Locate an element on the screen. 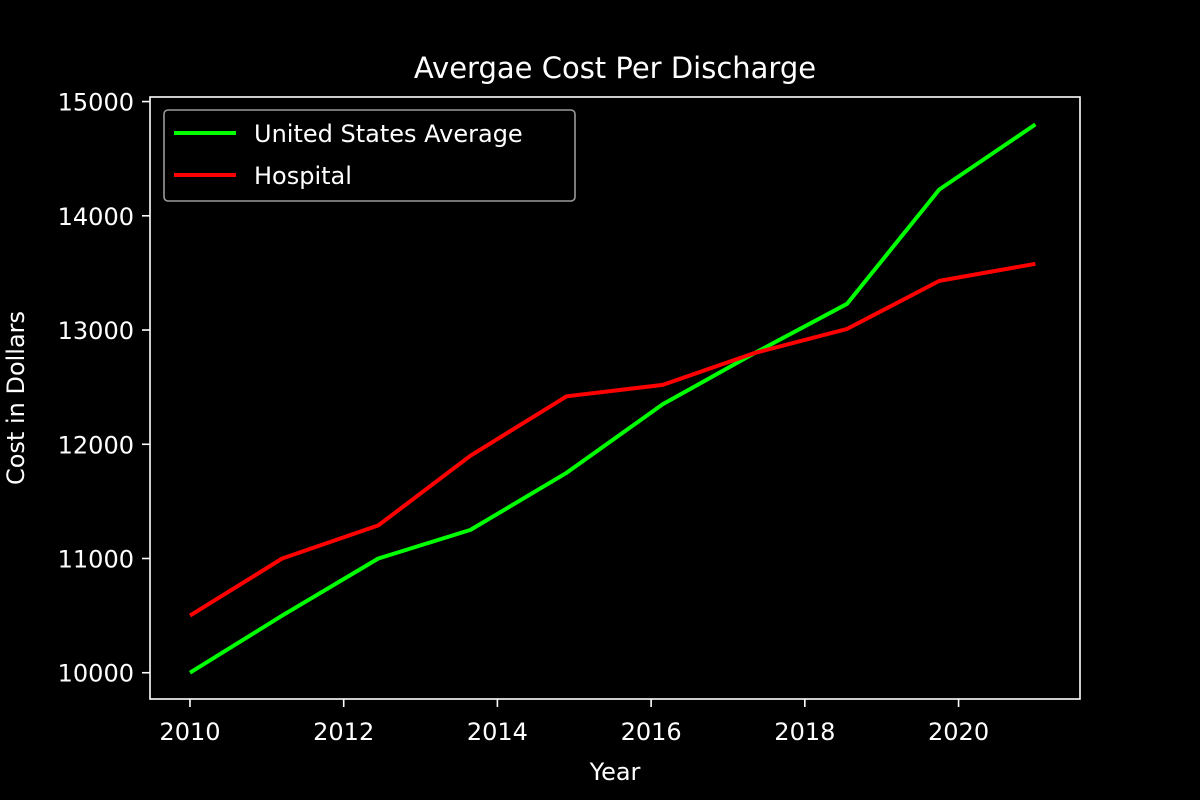 The image size is (1200, 800). y-tick-label: 10000 is located at coordinates (96, 674).